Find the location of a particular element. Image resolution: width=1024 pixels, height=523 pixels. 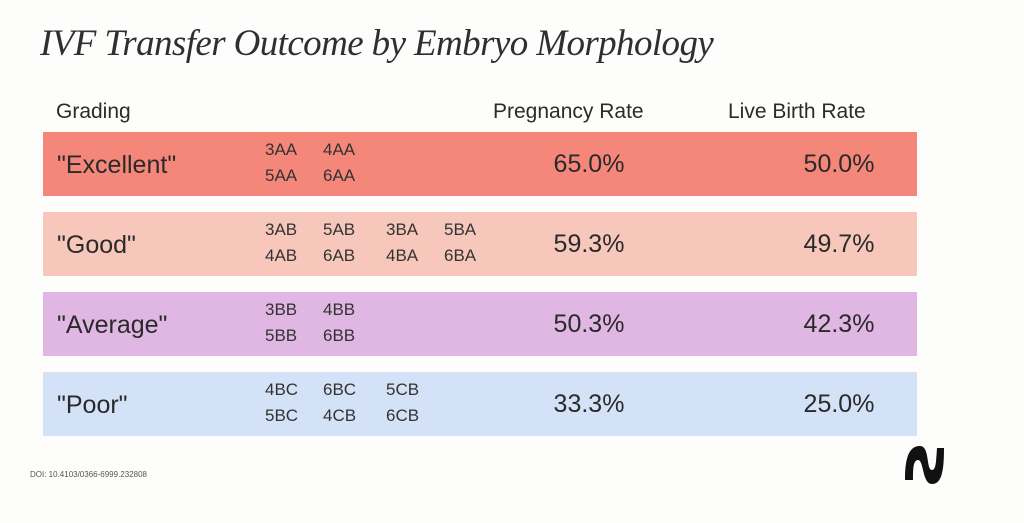

grade-code: 4BB is located at coordinates (339, 309).